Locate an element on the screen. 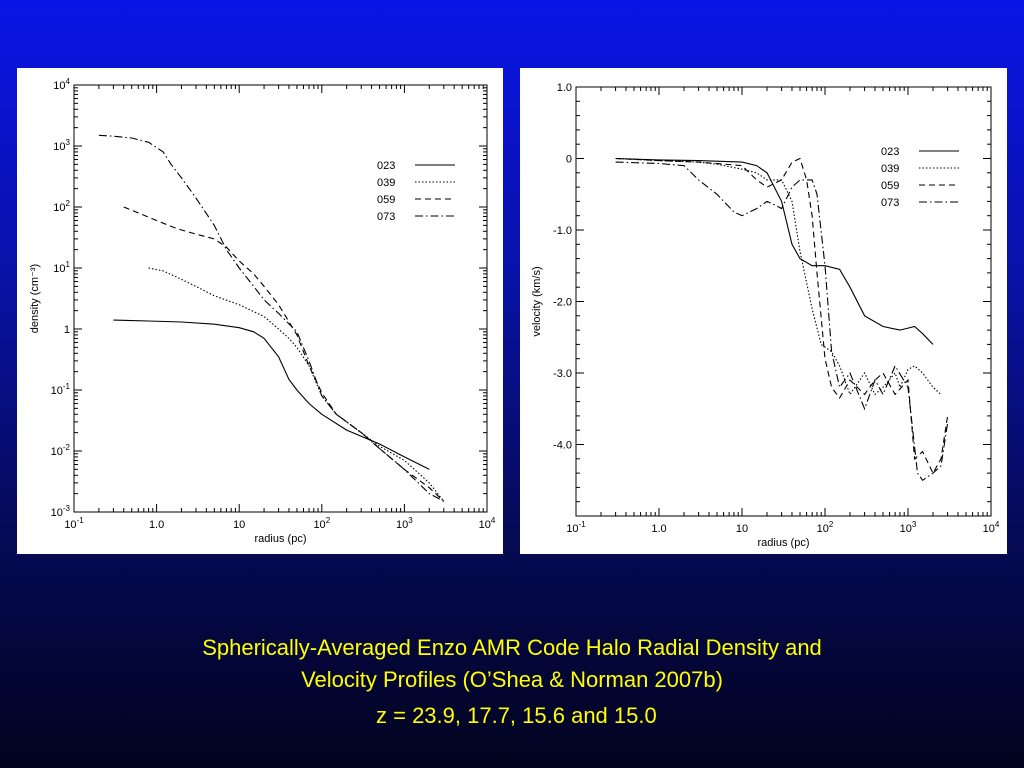  y-tick-label: 10⁻³ is located at coordinates (61, 511).